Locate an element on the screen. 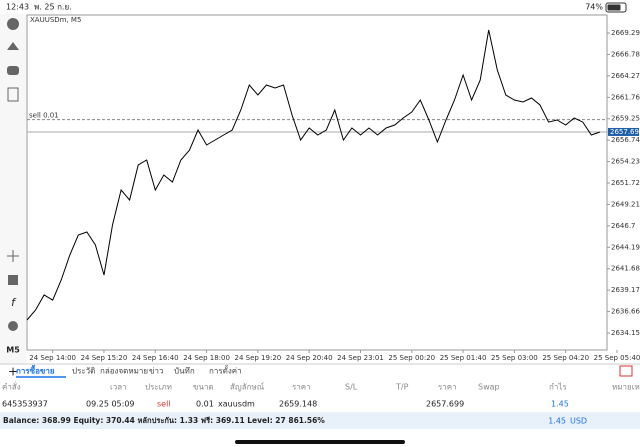  y-tick-label: 2666.78 is located at coordinates (625, 54).